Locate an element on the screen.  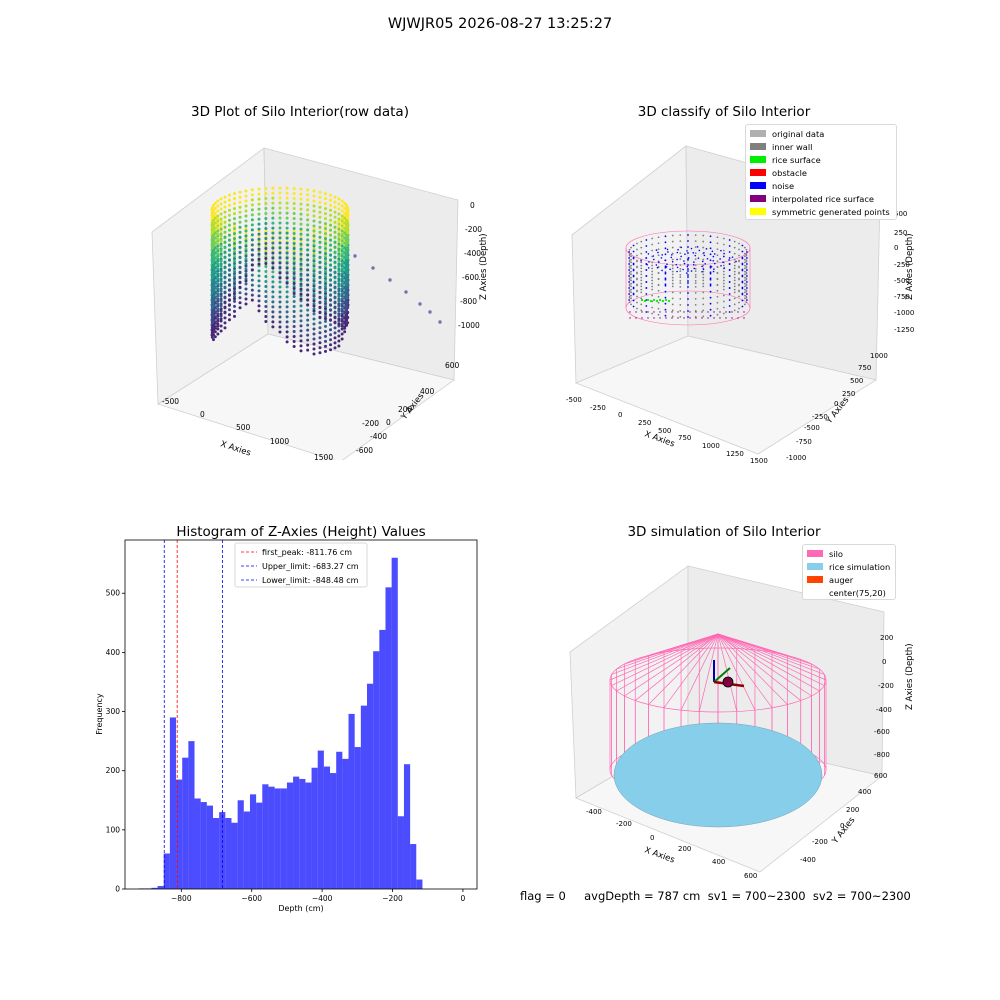
histogram-bar is located at coordinates (271, 837).